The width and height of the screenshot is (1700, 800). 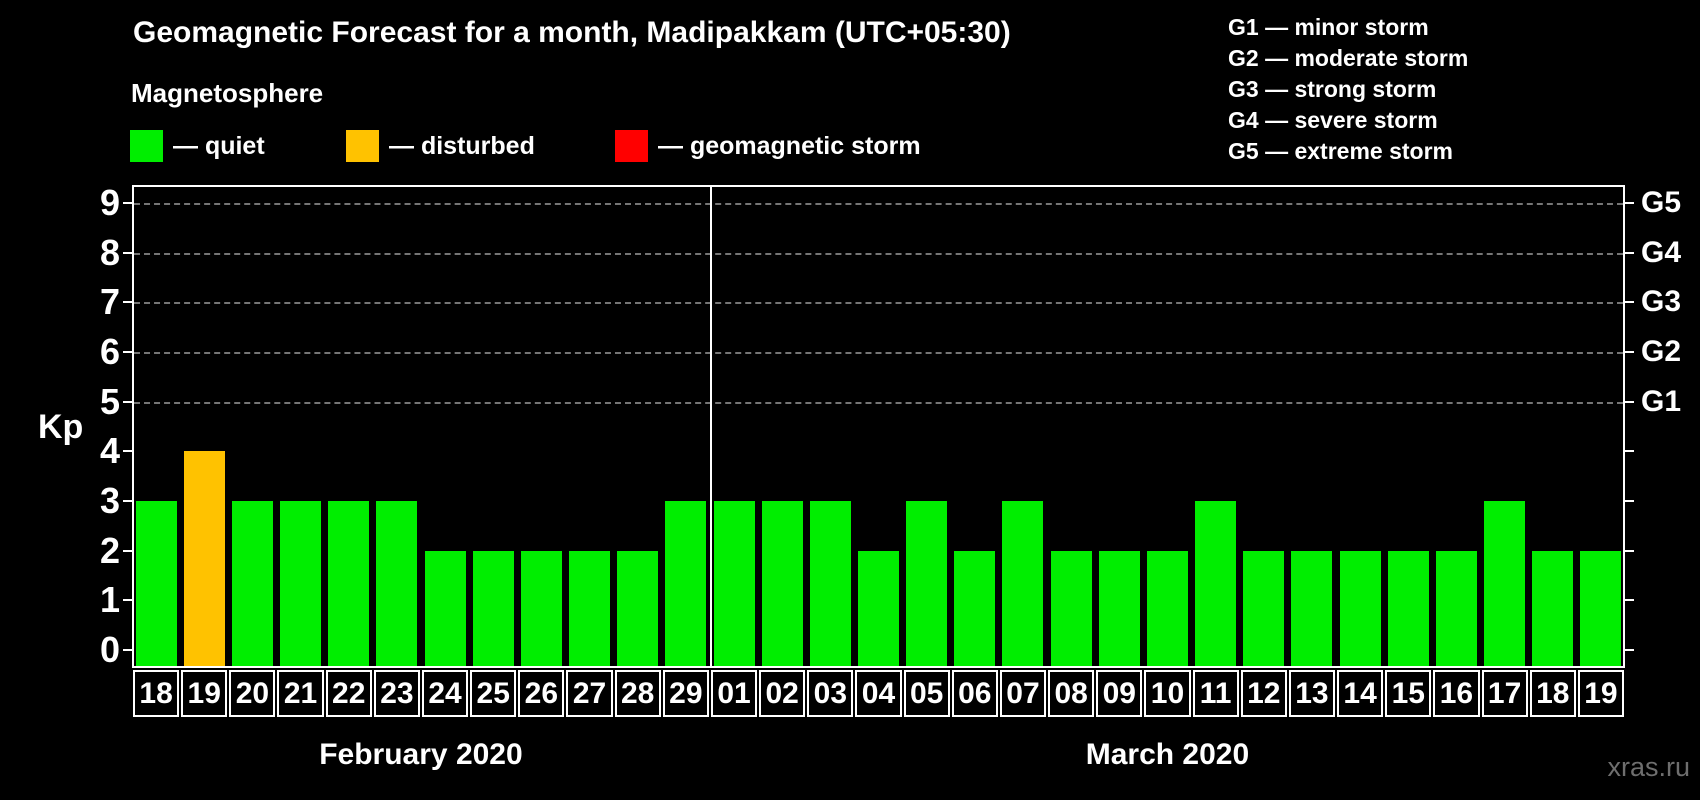 What do you see at coordinates (396, 693) in the screenshot?
I see `date-cell-5: 23` at bounding box center [396, 693].